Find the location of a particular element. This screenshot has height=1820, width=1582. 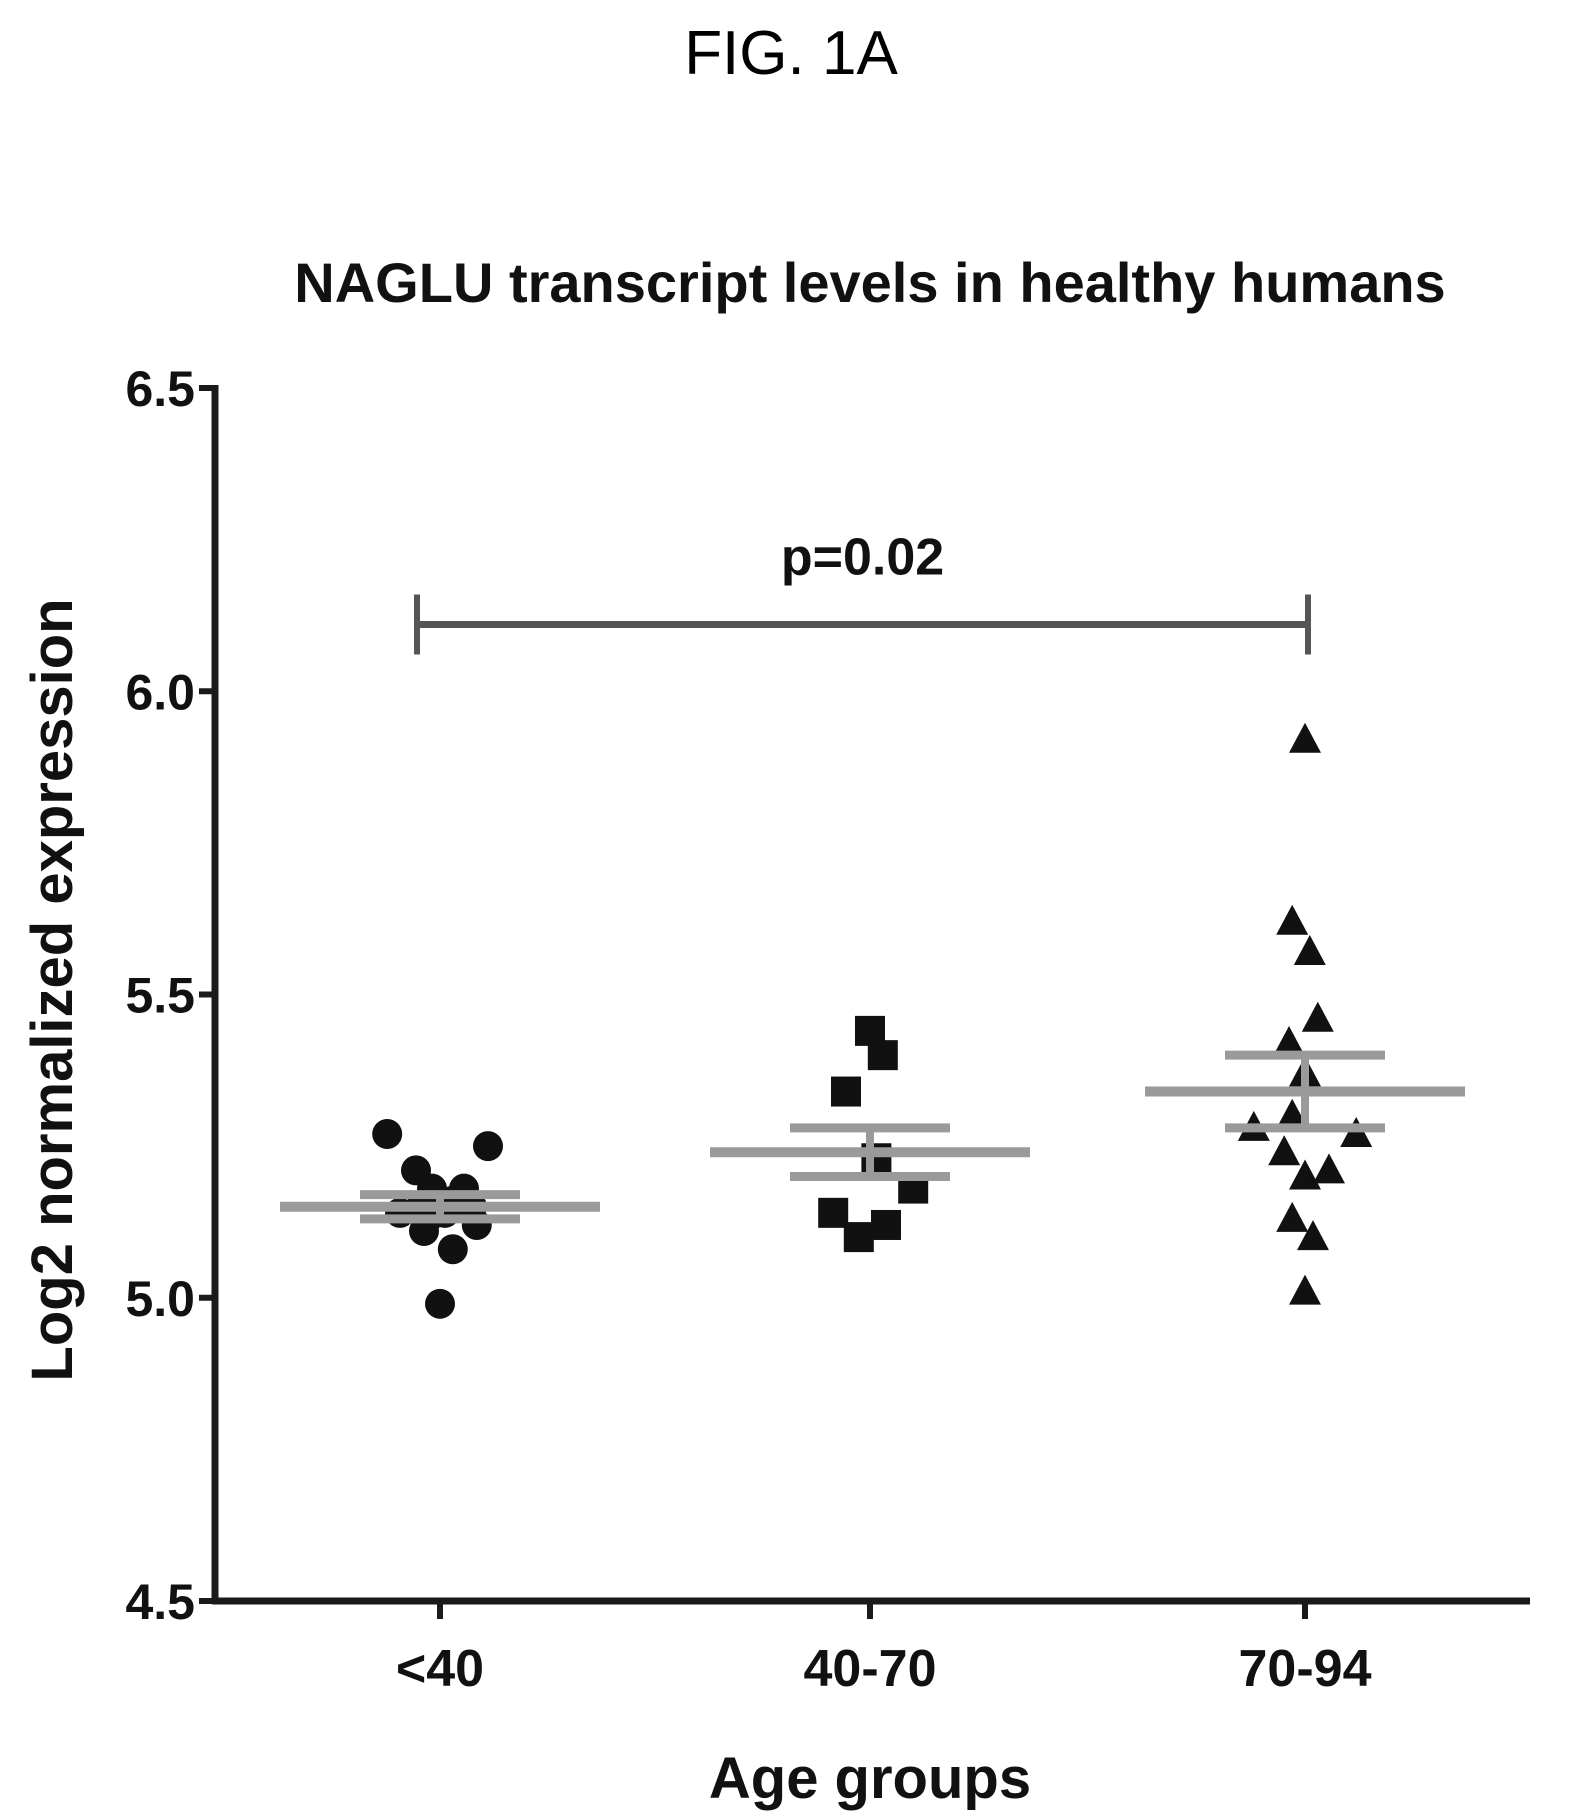

mean-sem-bars is located at coordinates (872, 1137).